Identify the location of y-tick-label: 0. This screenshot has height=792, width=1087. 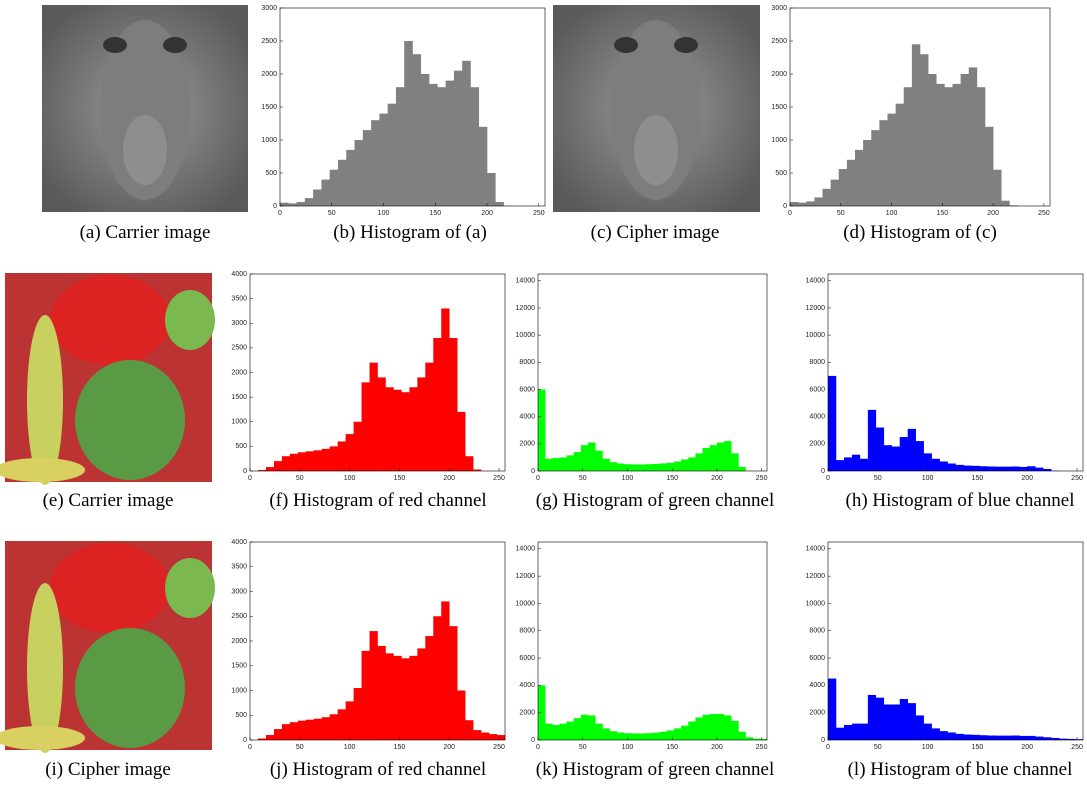
(275, 206).